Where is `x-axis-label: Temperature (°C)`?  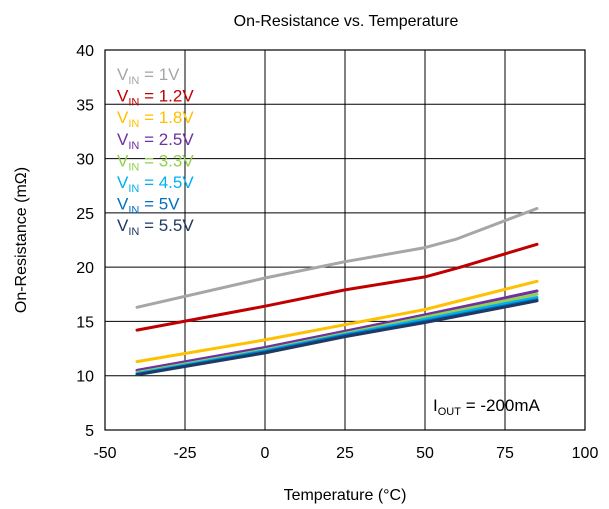
x-axis-label: Temperature (°C) is located at coordinates (345, 495).